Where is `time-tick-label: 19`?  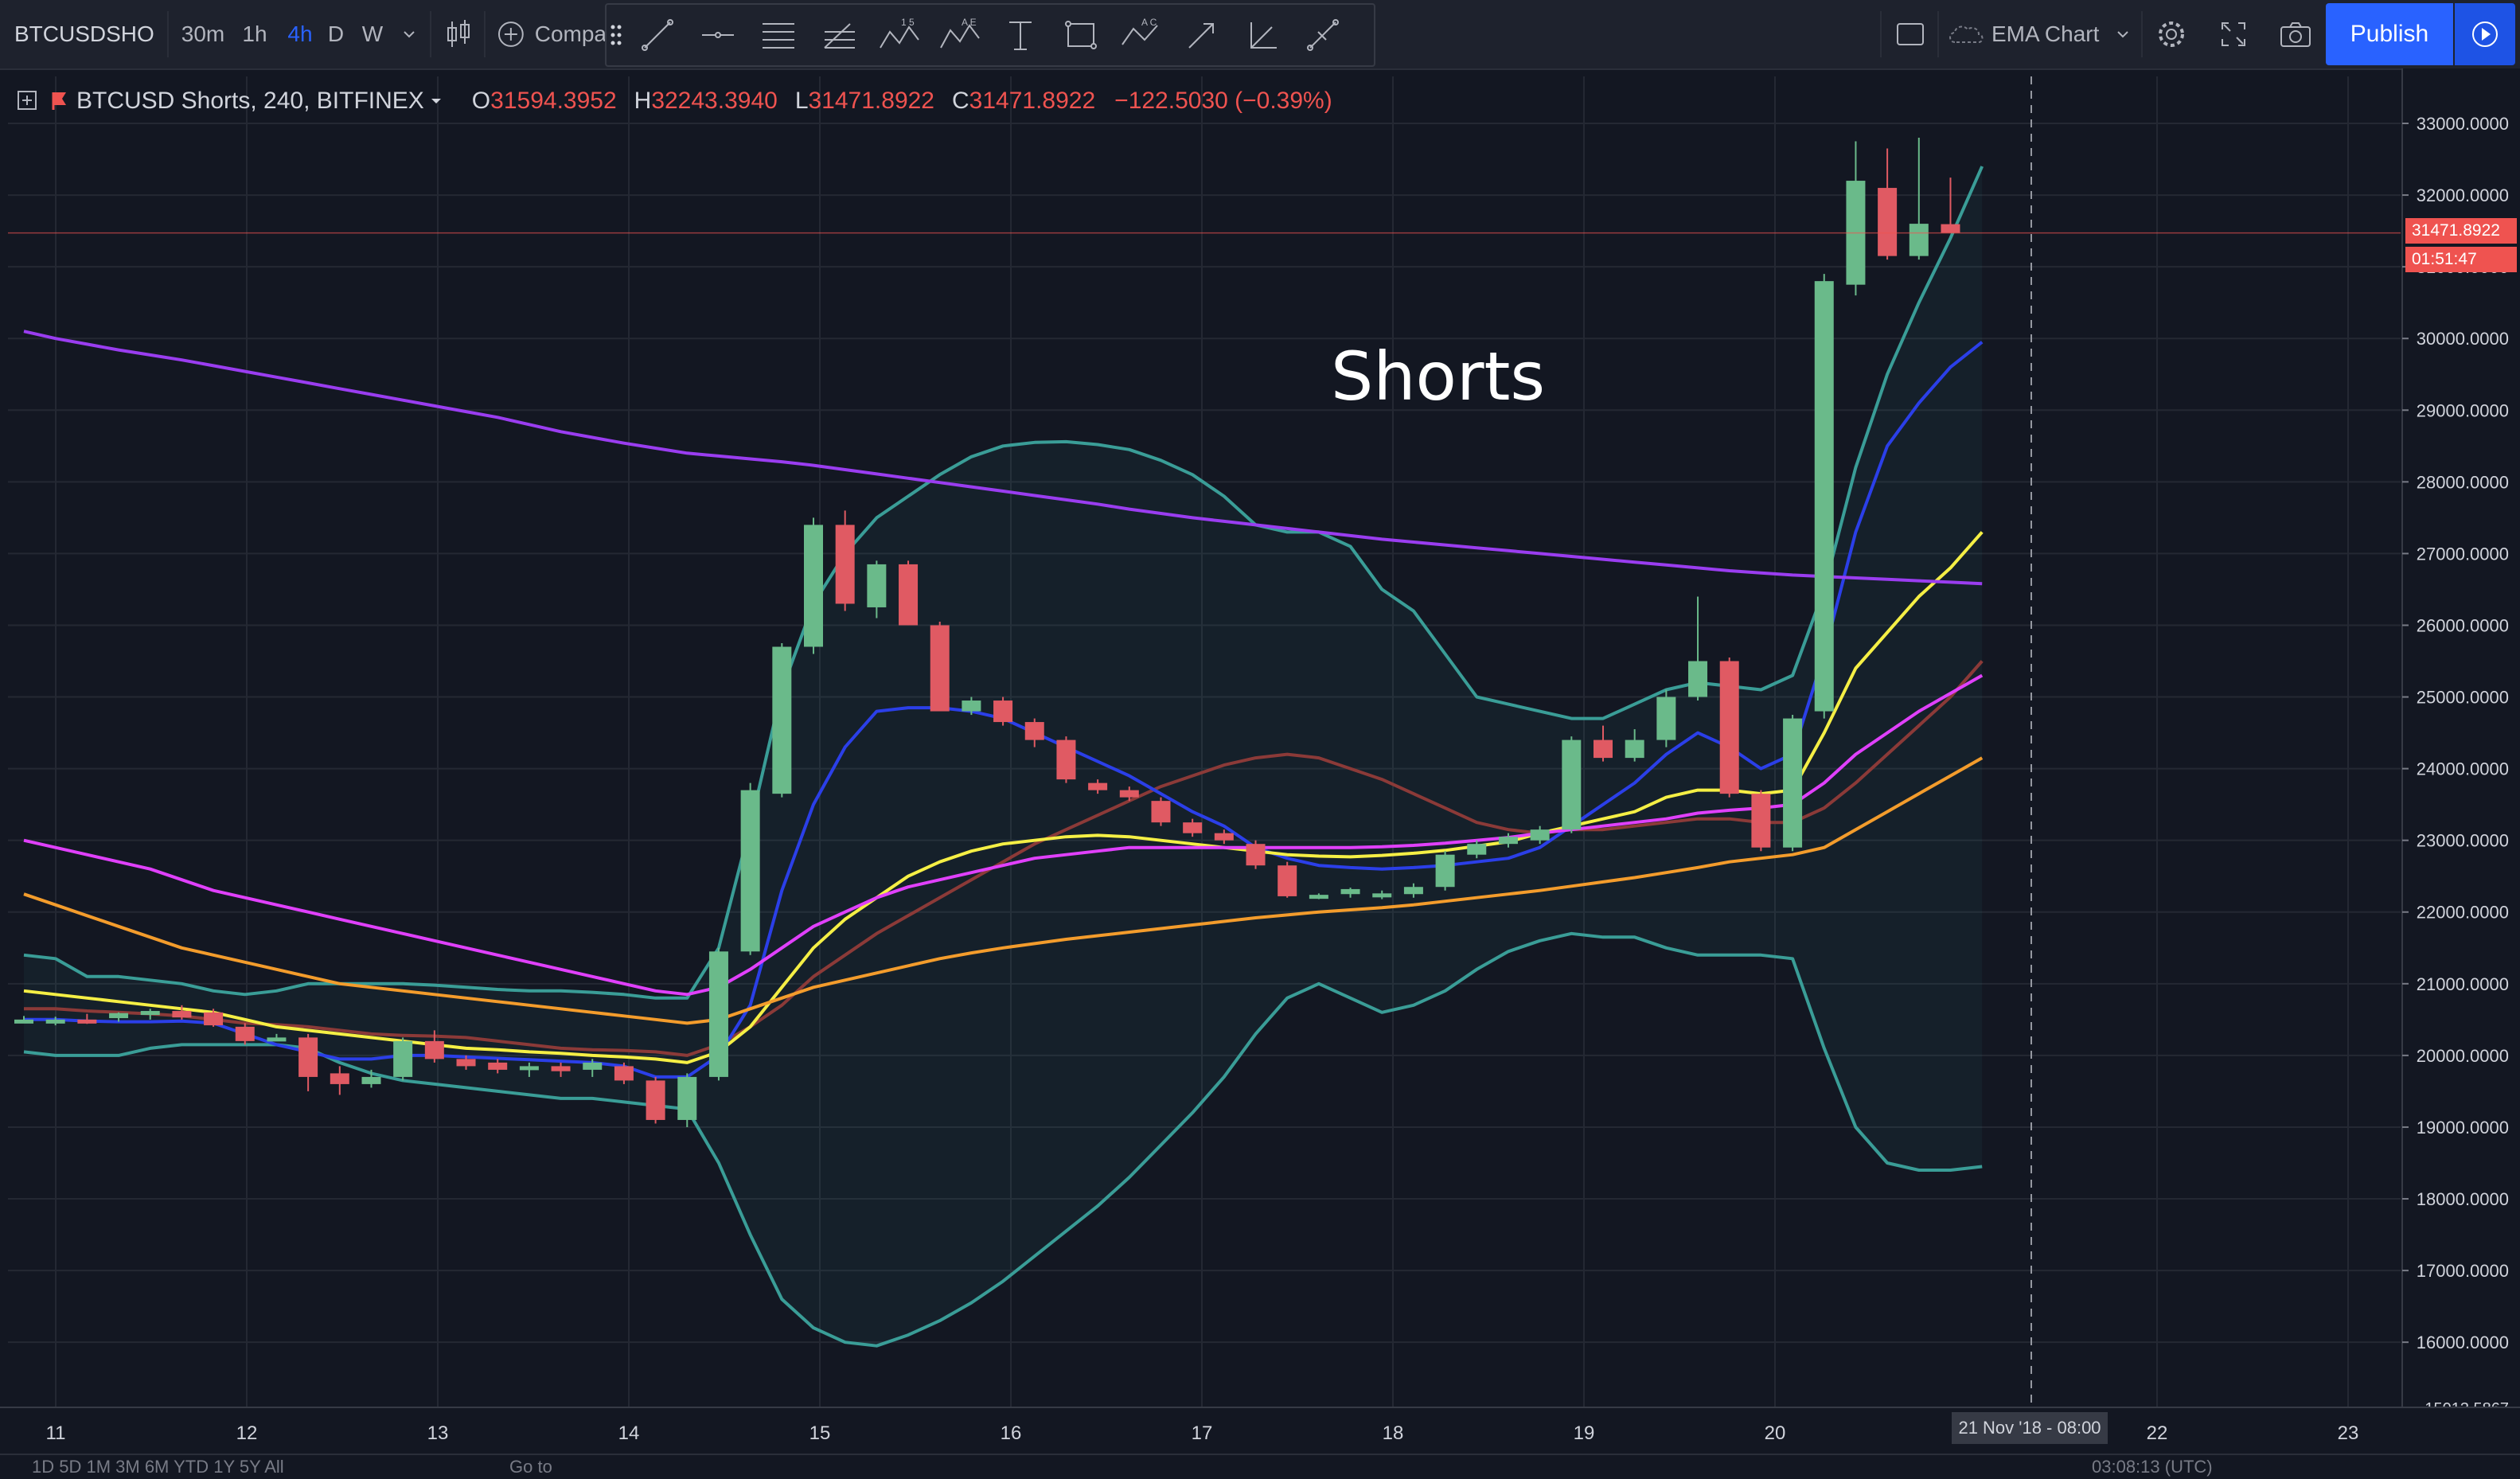
time-tick-label: 19 is located at coordinates (1584, 1433).